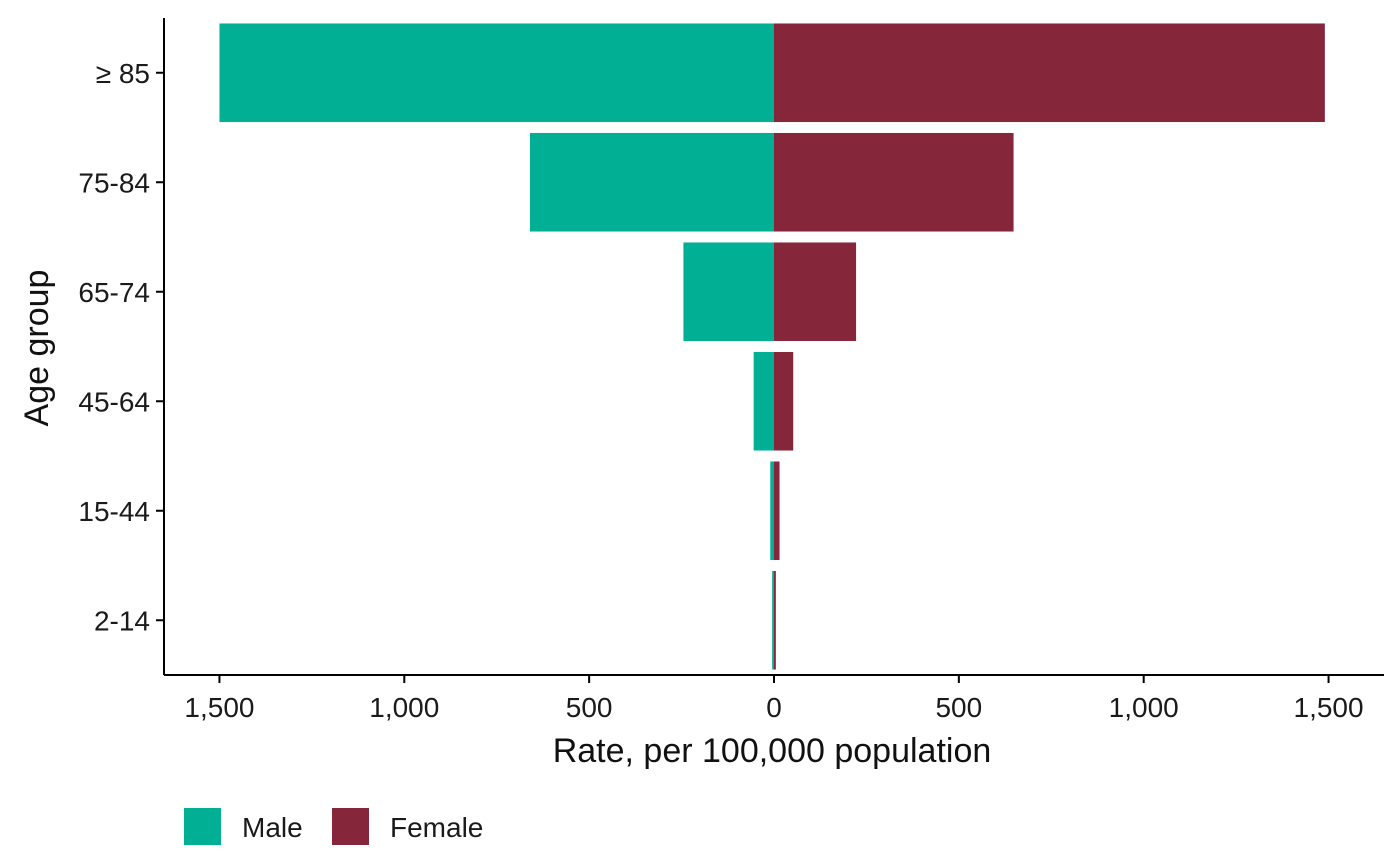  I want to click on y-axis-title: Age group, so click(37, 348).